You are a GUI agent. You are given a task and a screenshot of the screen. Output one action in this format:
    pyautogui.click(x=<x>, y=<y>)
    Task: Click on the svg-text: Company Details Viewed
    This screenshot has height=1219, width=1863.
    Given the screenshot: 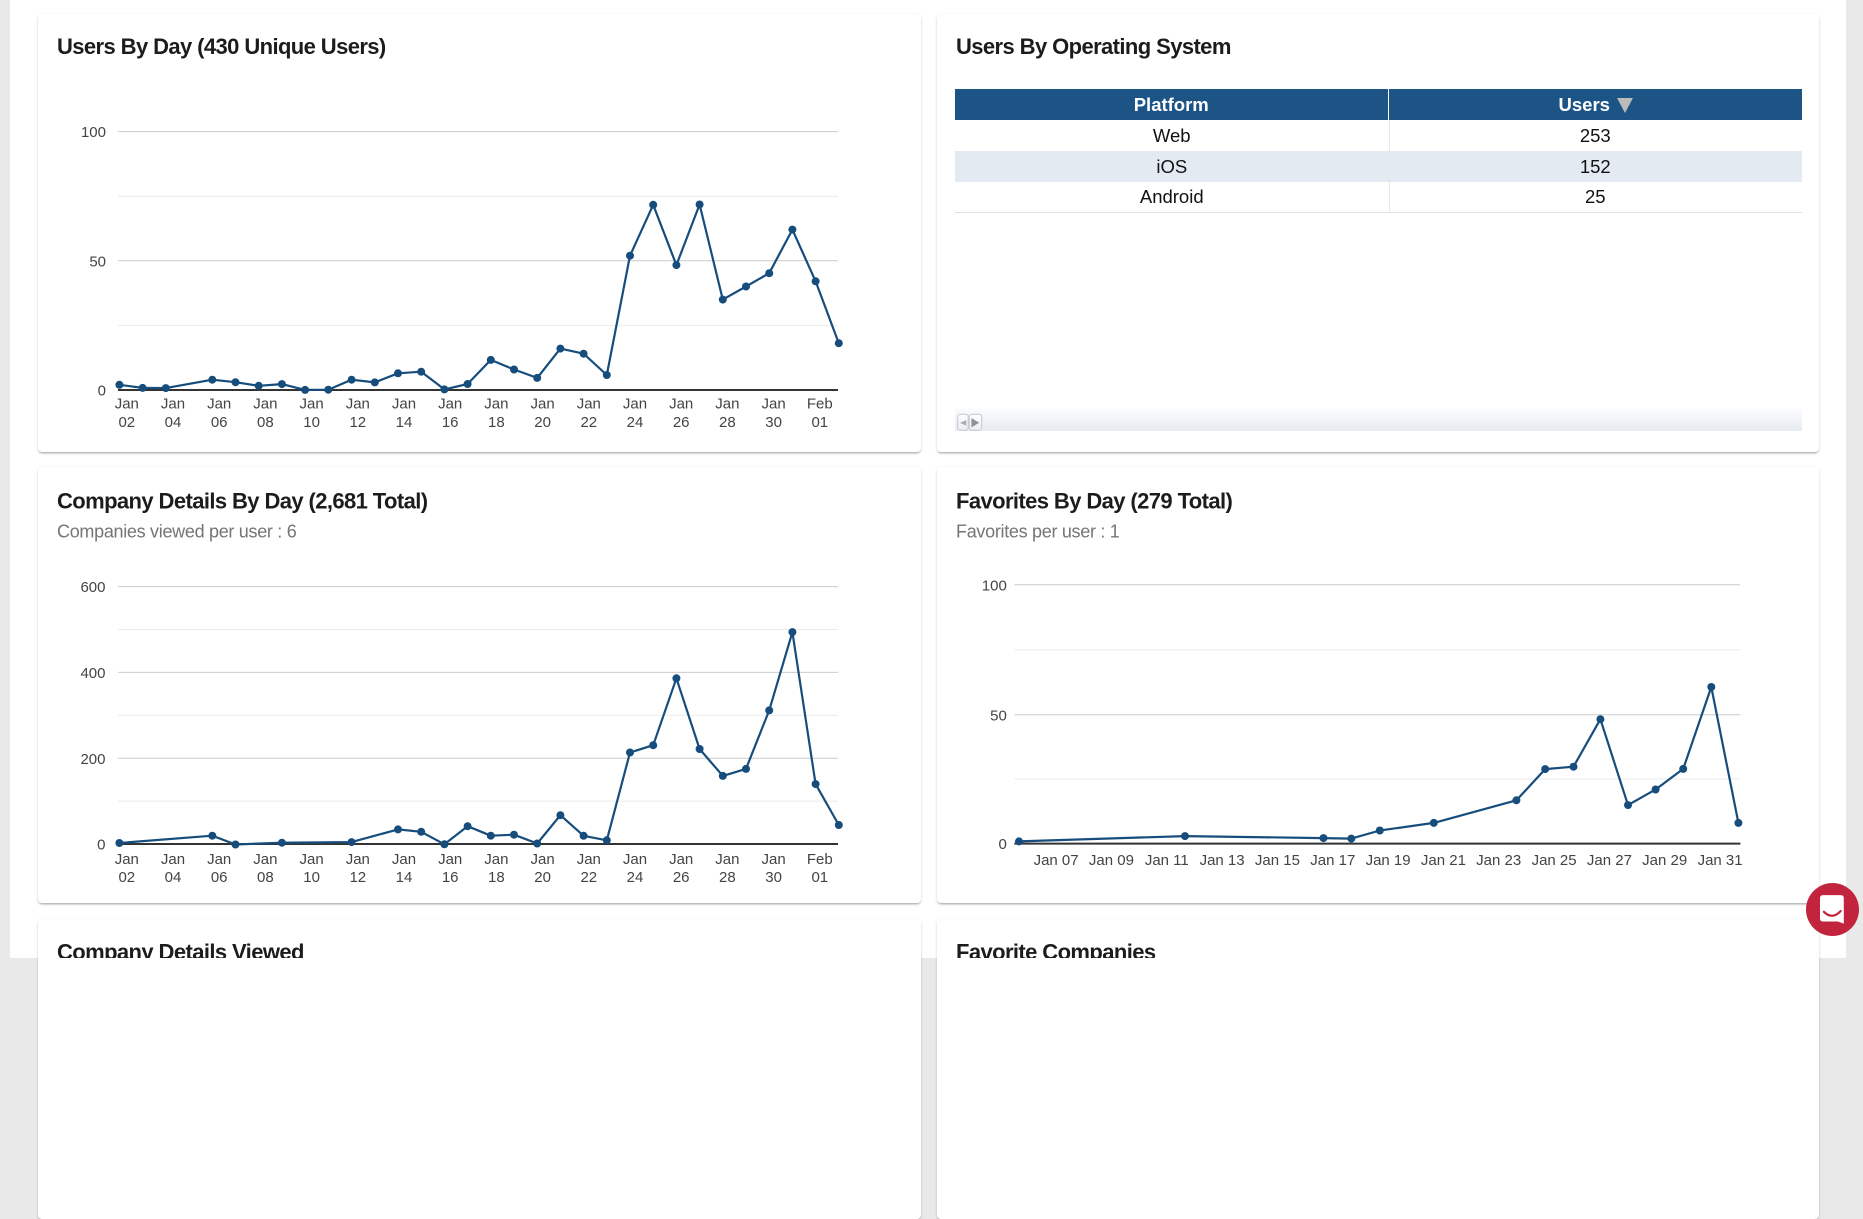 What is the action you would take?
    pyautogui.click(x=180, y=949)
    